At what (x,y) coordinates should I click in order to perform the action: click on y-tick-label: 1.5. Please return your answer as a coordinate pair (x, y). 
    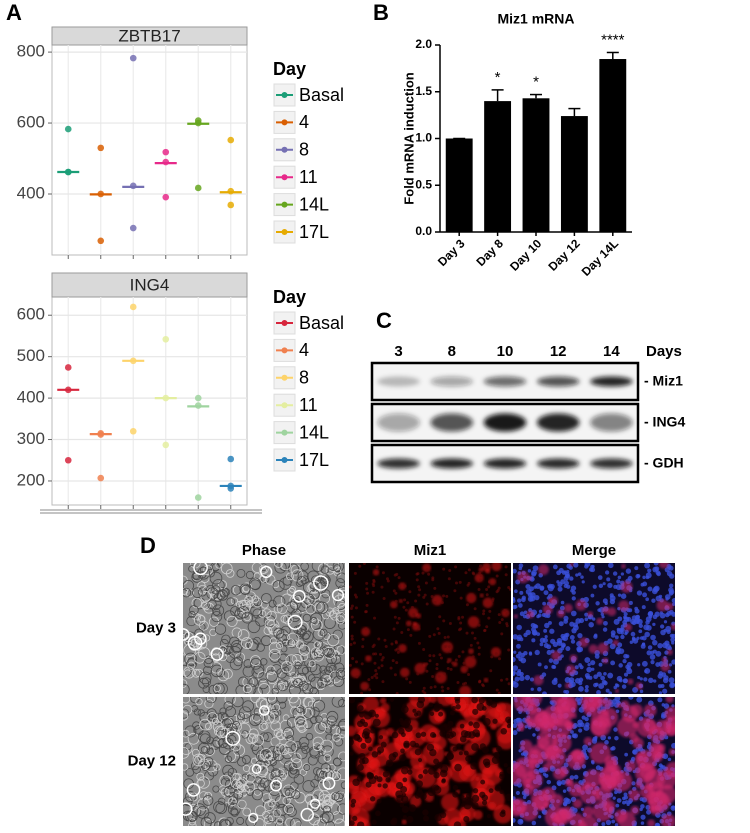
    Looking at the image, I should click on (423, 91).